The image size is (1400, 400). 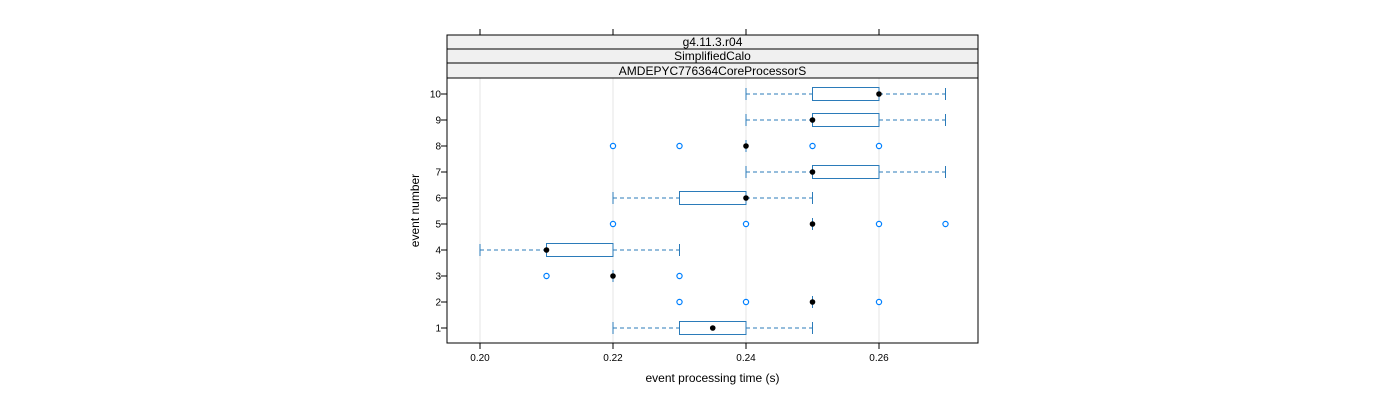 I want to click on top-axis-ticks, so click(x=679, y=32).